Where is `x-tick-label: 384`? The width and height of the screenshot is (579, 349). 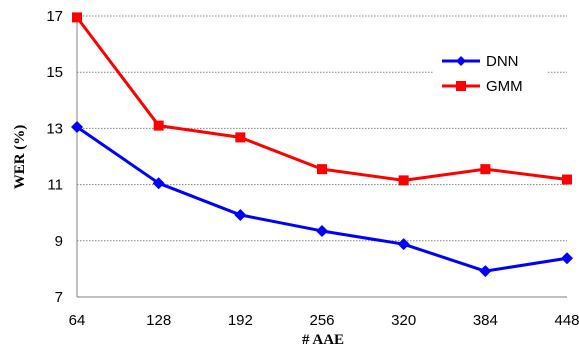
x-tick-label: 384 is located at coordinates (485, 320).